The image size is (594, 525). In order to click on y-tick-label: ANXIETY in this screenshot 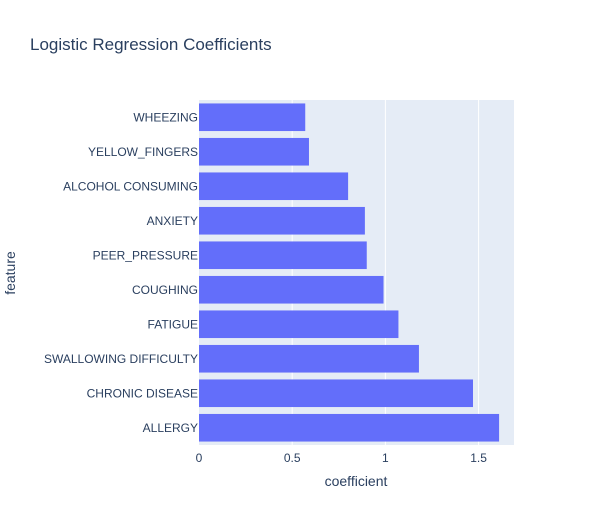, I will do `click(172, 221)`.